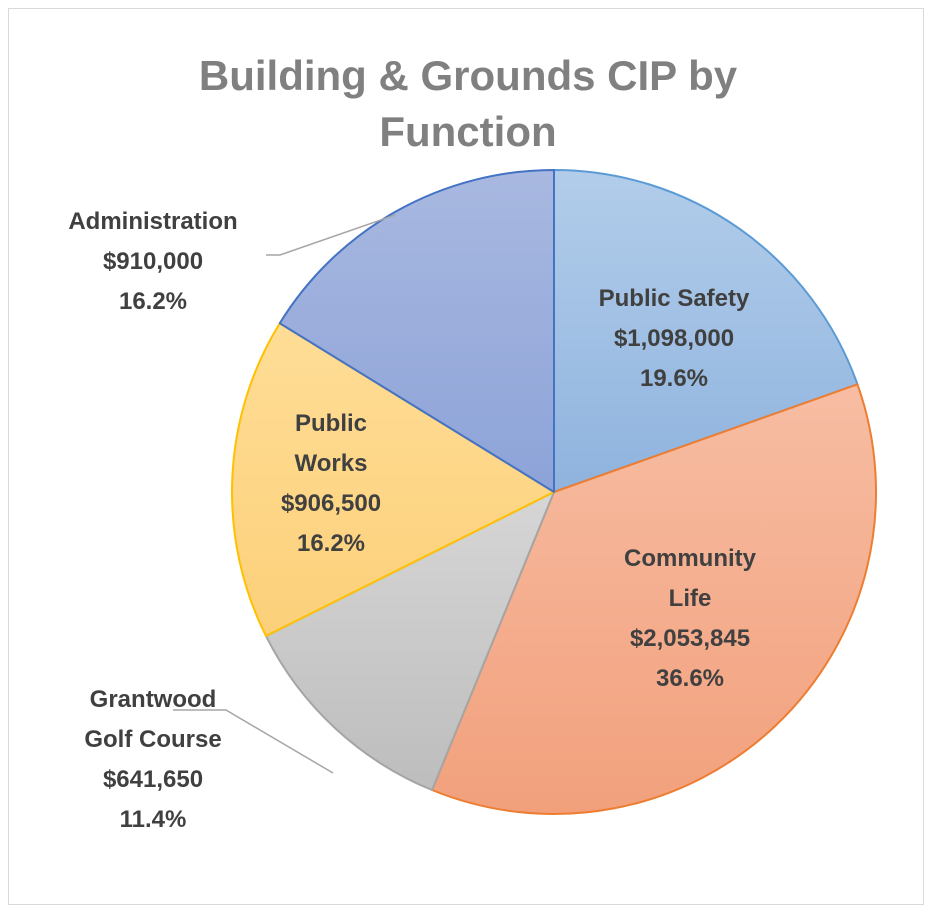 This screenshot has height=913, width=936. I want to click on chart-title-line-1: Building & Grounds CIP by, so click(468, 75).